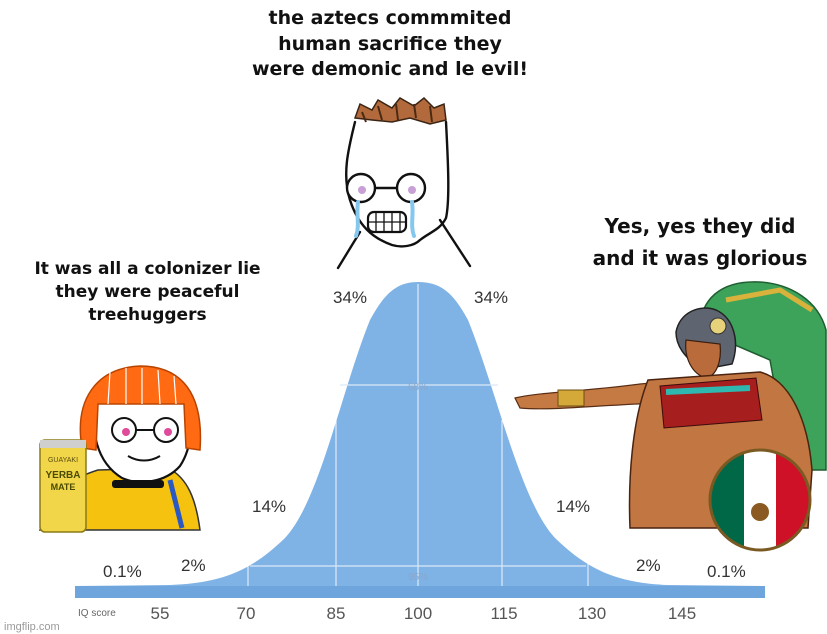  I want to click on pct-right-14: 14%, so click(573, 506).